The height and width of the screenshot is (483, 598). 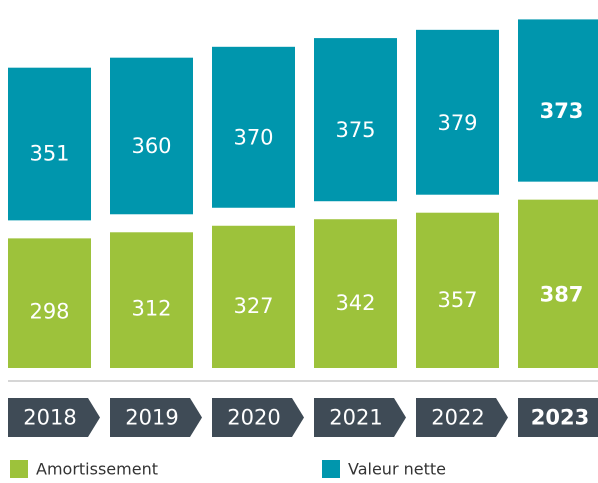 What do you see at coordinates (457, 123) in the screenshot?
I see `value-label: 379` at bounding box center [457, 123].